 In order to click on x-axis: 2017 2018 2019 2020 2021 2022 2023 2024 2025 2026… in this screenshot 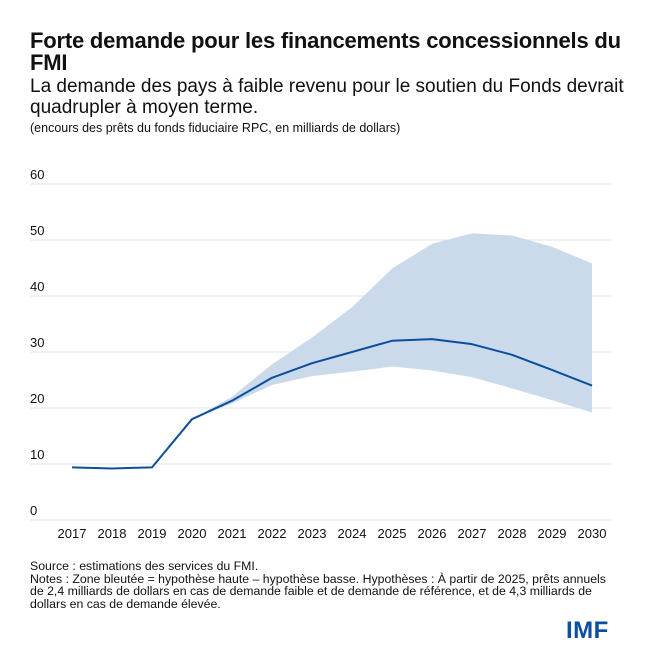, I will do `click(332, 533)`.